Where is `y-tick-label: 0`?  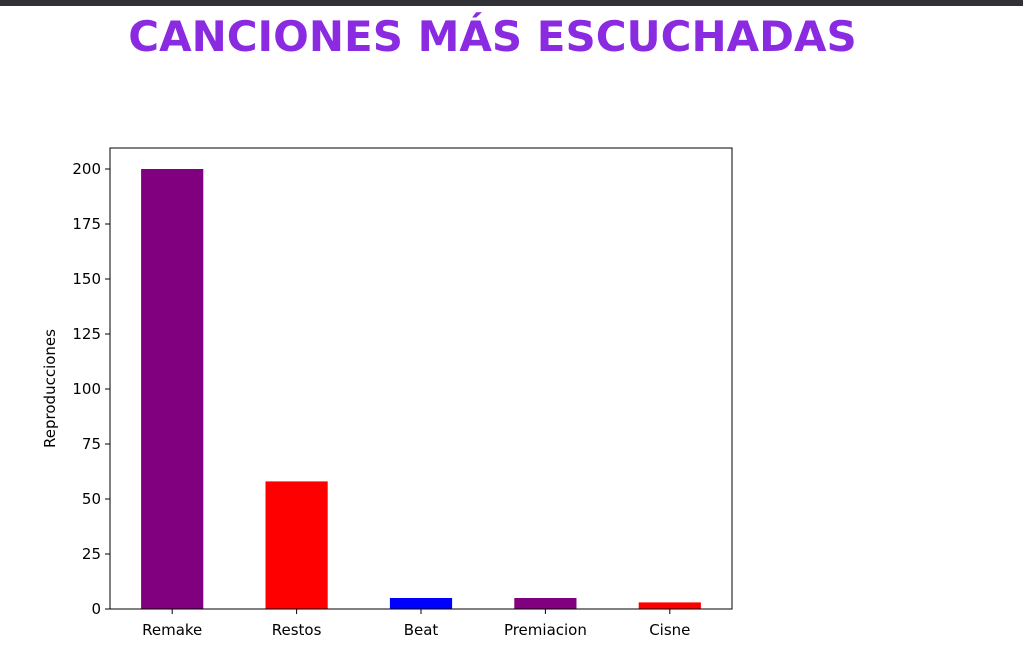
y-tick-label: 0 is located at coordinates (96, 609).